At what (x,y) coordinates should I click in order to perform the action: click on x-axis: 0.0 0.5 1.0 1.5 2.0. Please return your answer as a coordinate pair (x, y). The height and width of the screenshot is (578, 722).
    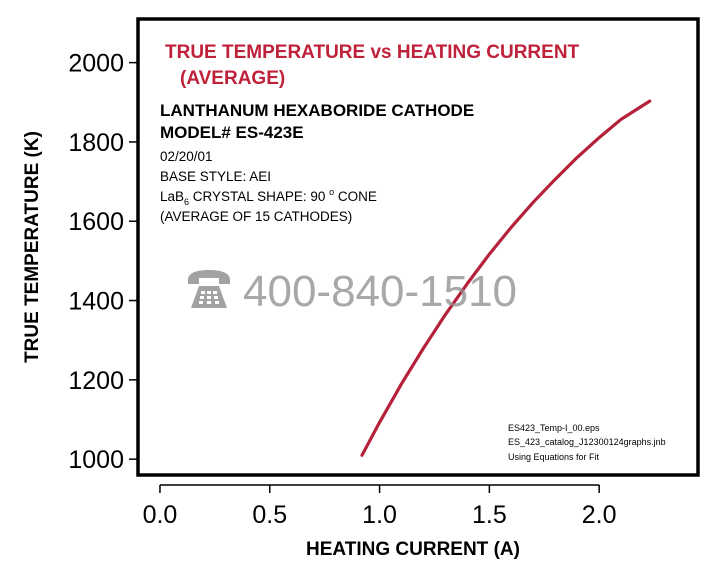
    Looking at the image, I should click on (380, 506).